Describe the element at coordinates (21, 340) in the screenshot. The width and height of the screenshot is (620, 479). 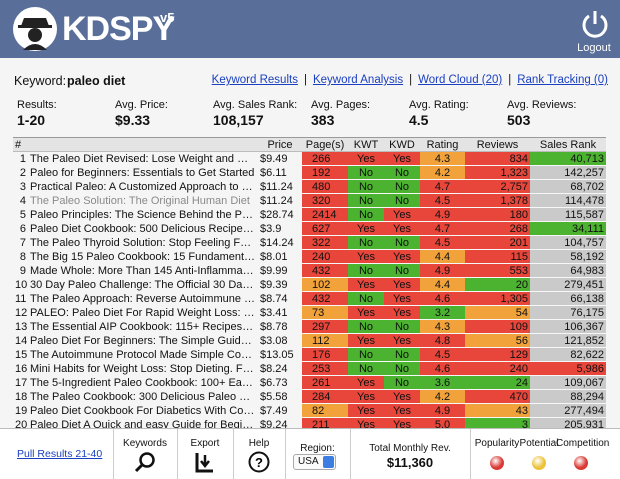
I see `table-cell: 14` at that location.